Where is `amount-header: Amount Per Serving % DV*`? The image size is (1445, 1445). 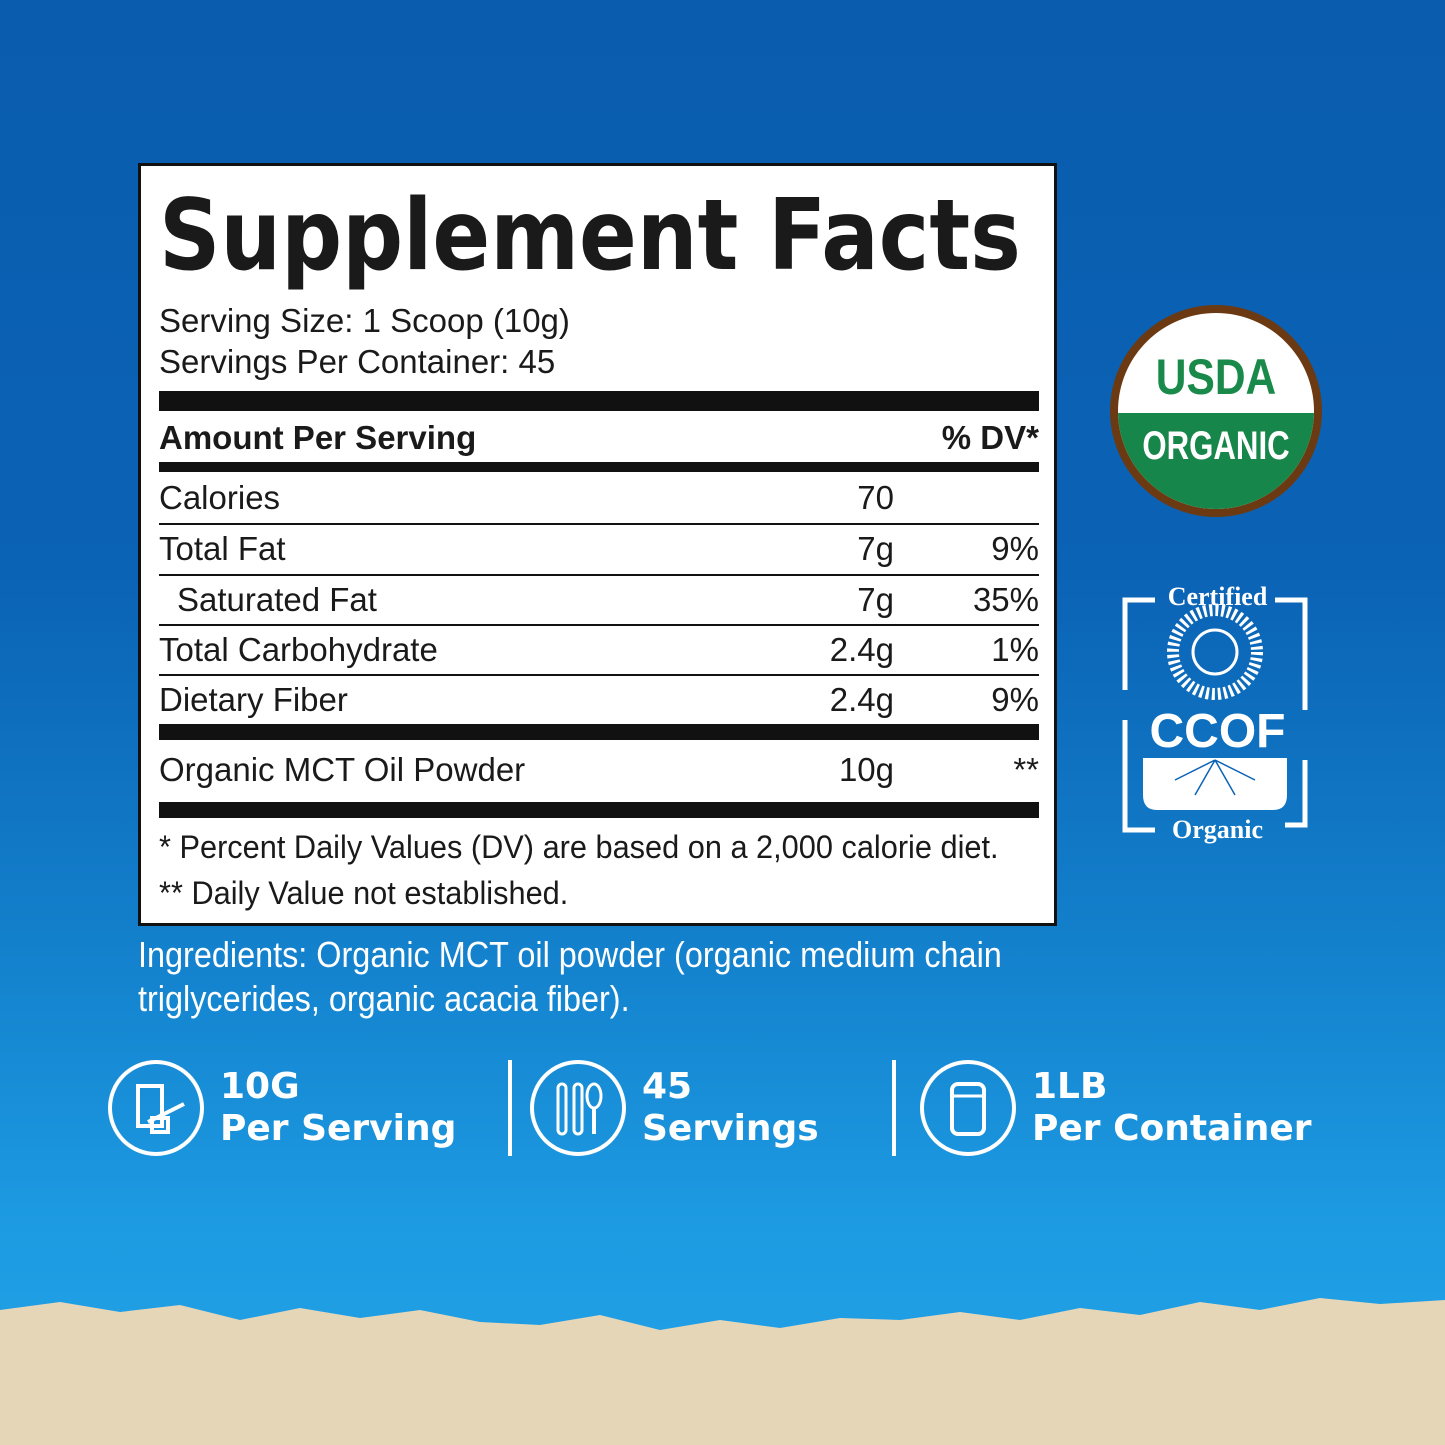 amount-header: Amount Per Serving % DV* is located at coordinates (599, 438).